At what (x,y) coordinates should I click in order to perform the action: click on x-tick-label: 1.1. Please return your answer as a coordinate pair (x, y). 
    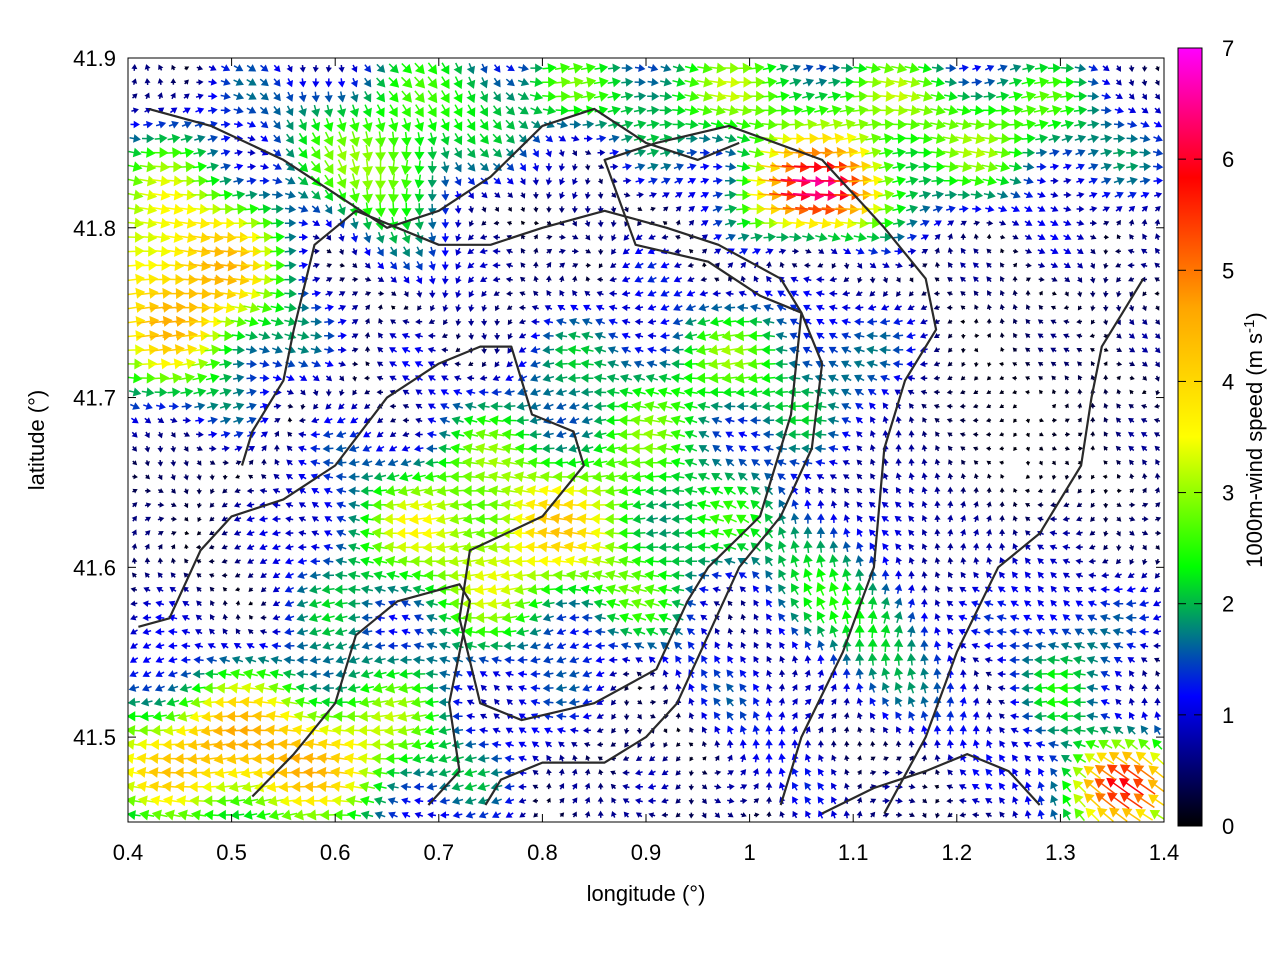
    Looking at the image, I should click on (853, 852).